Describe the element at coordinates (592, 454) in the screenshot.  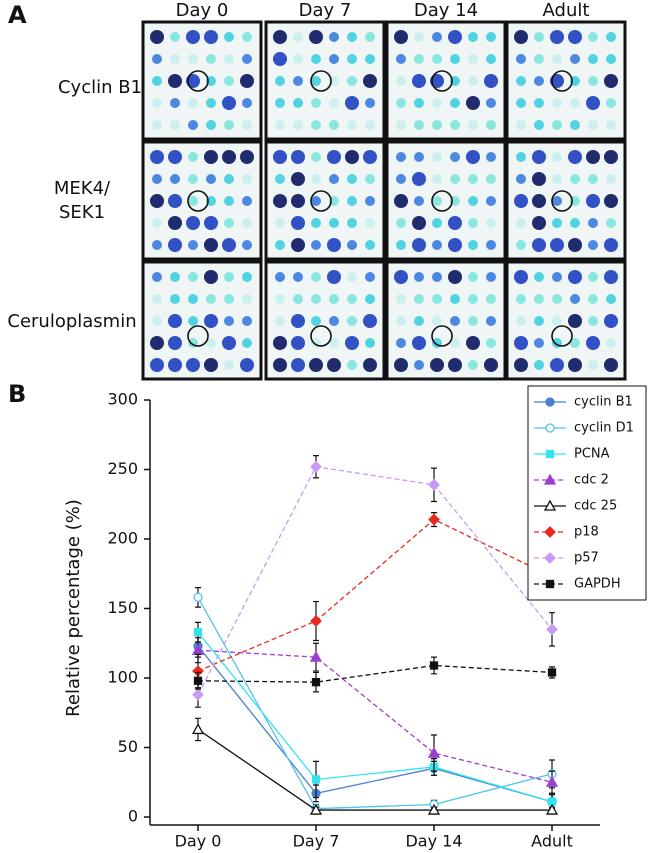
I see `legend-label: PCNA` at that location.